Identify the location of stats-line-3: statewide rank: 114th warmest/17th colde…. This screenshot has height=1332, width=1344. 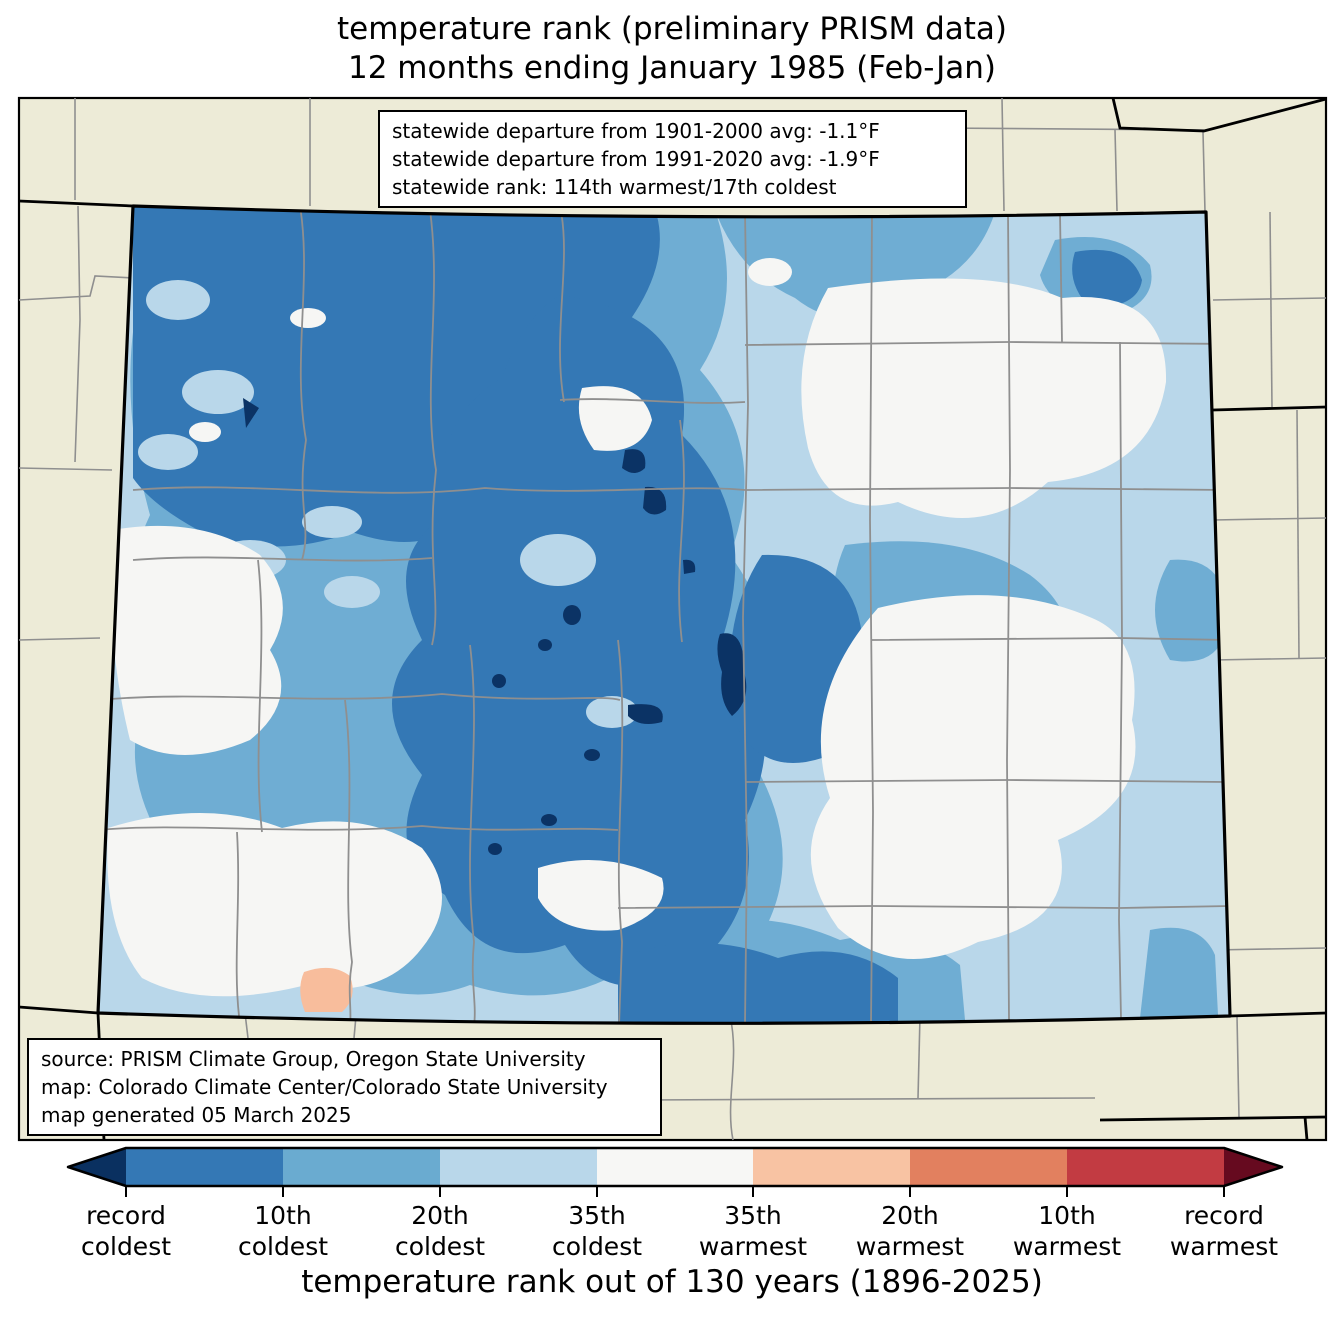
(614, 187).